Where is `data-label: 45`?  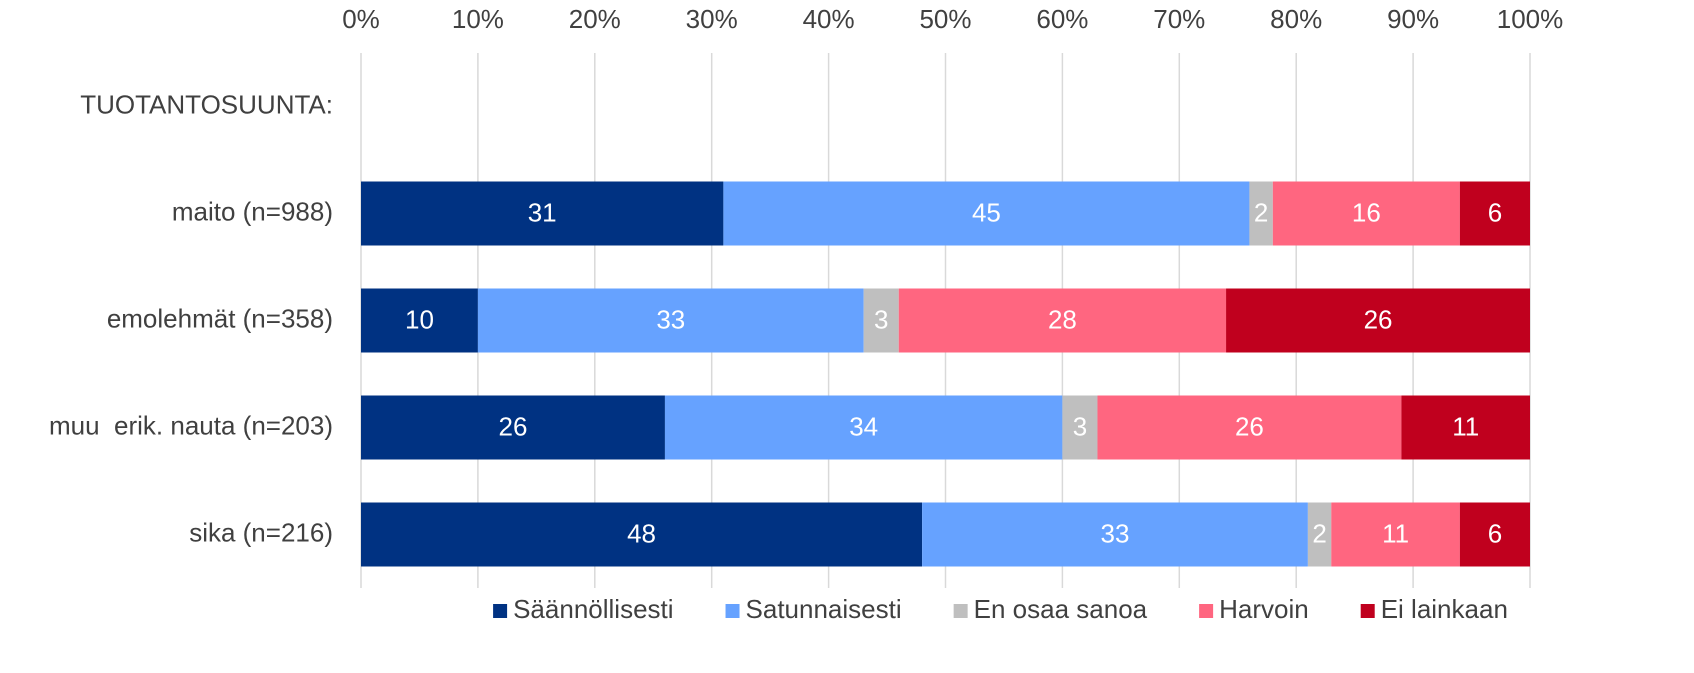 data-label: 45 is located at coordinates (986, 212).